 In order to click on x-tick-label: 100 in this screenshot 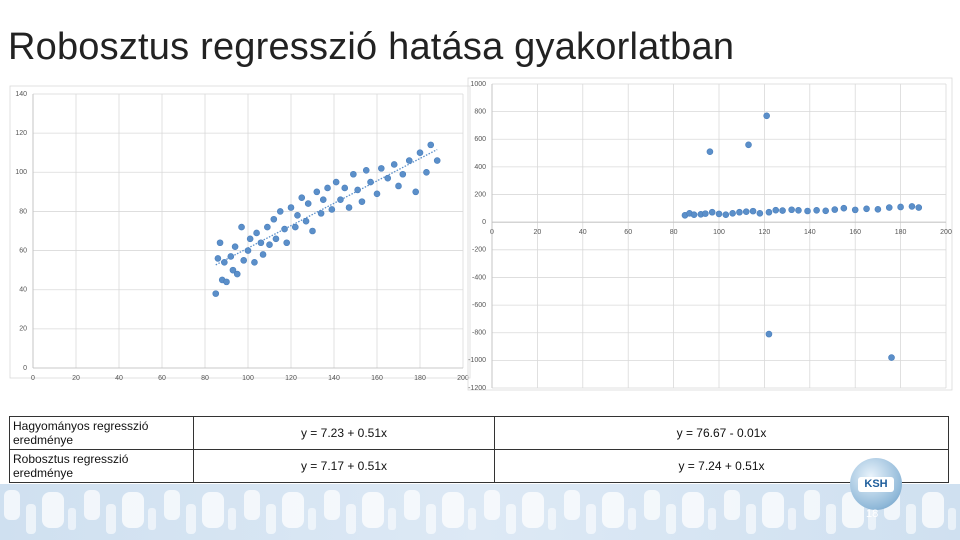, I will do `click(248, 378)`.